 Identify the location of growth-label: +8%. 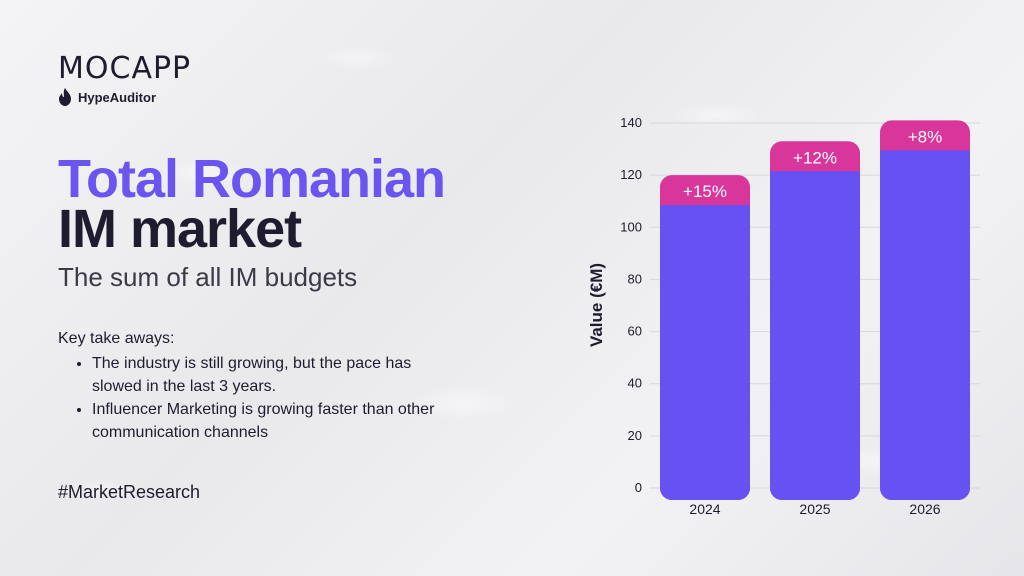
(925, 136).